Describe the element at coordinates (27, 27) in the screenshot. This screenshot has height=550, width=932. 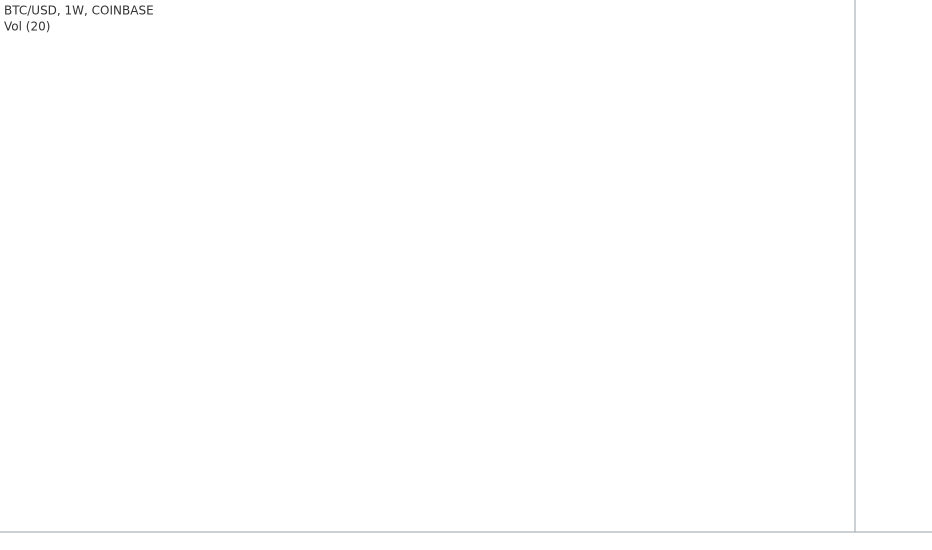
I see `volume-caption: Vol (20)` at that location.